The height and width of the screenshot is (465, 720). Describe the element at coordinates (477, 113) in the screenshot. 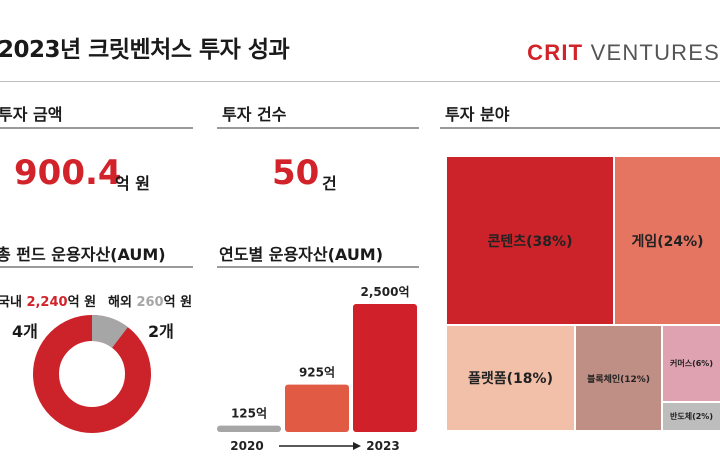

I see `investment-field-heading: 투자 분야` at that location.